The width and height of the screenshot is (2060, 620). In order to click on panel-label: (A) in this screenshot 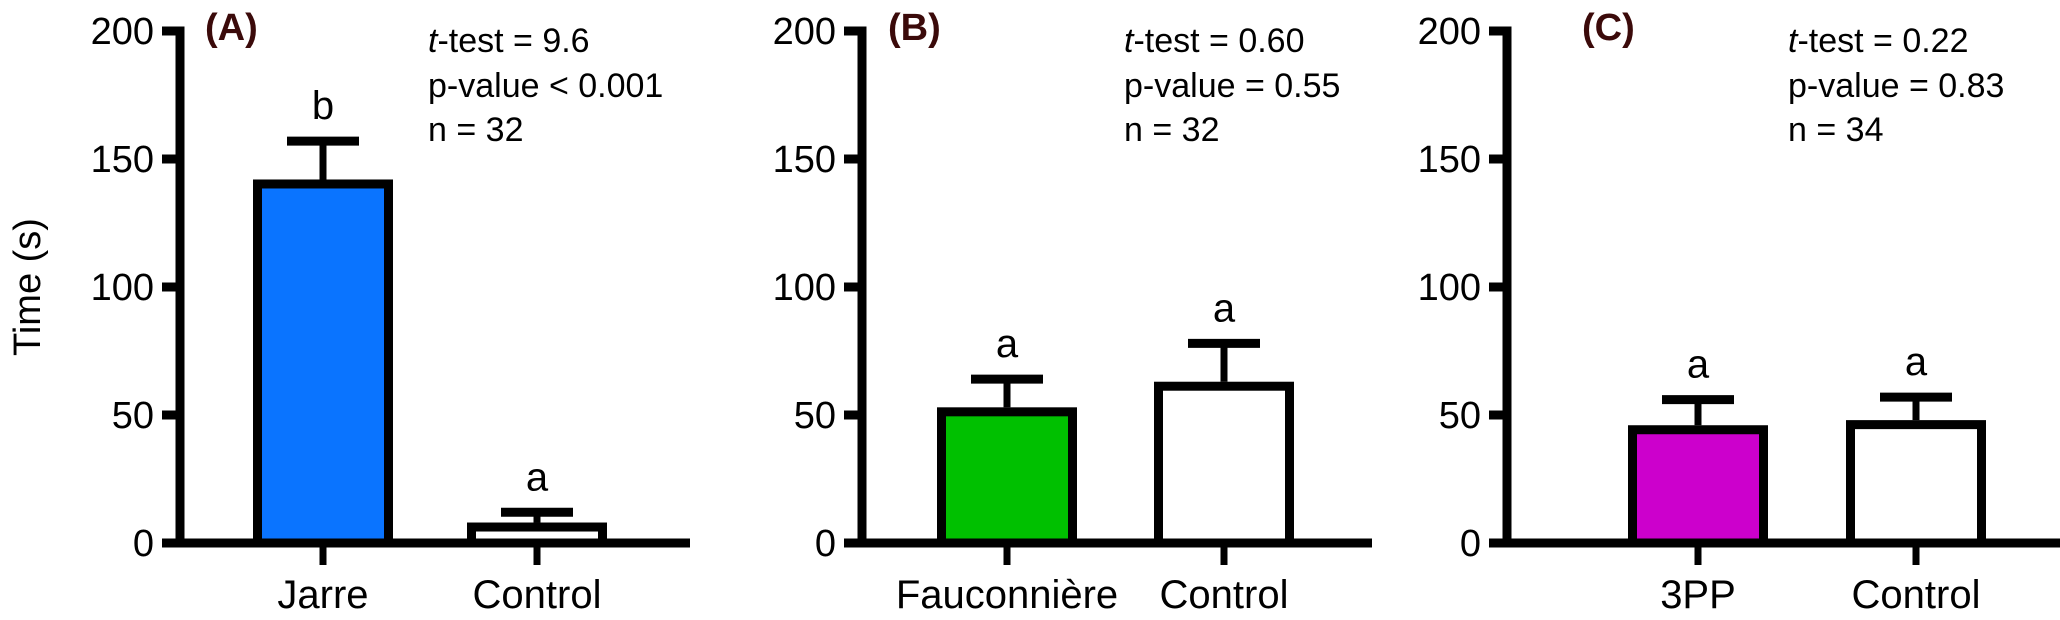, I will do `click(231, 28)`.